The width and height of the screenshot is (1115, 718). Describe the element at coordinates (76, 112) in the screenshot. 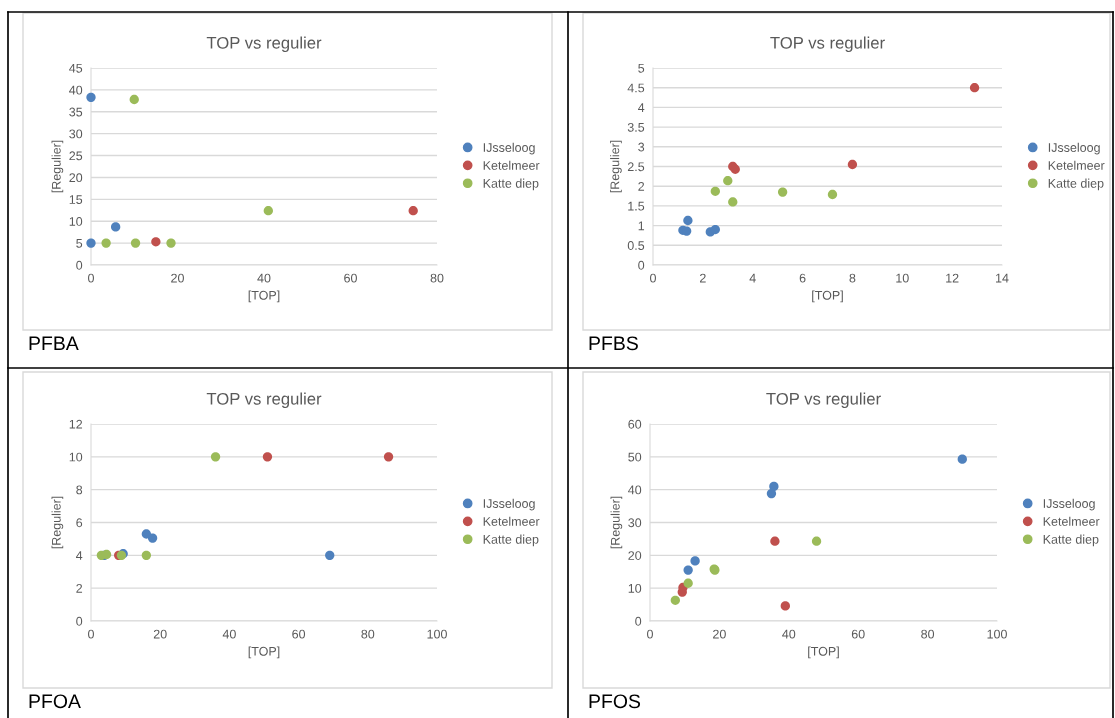

I see `y-tick-label: 35` at that location.